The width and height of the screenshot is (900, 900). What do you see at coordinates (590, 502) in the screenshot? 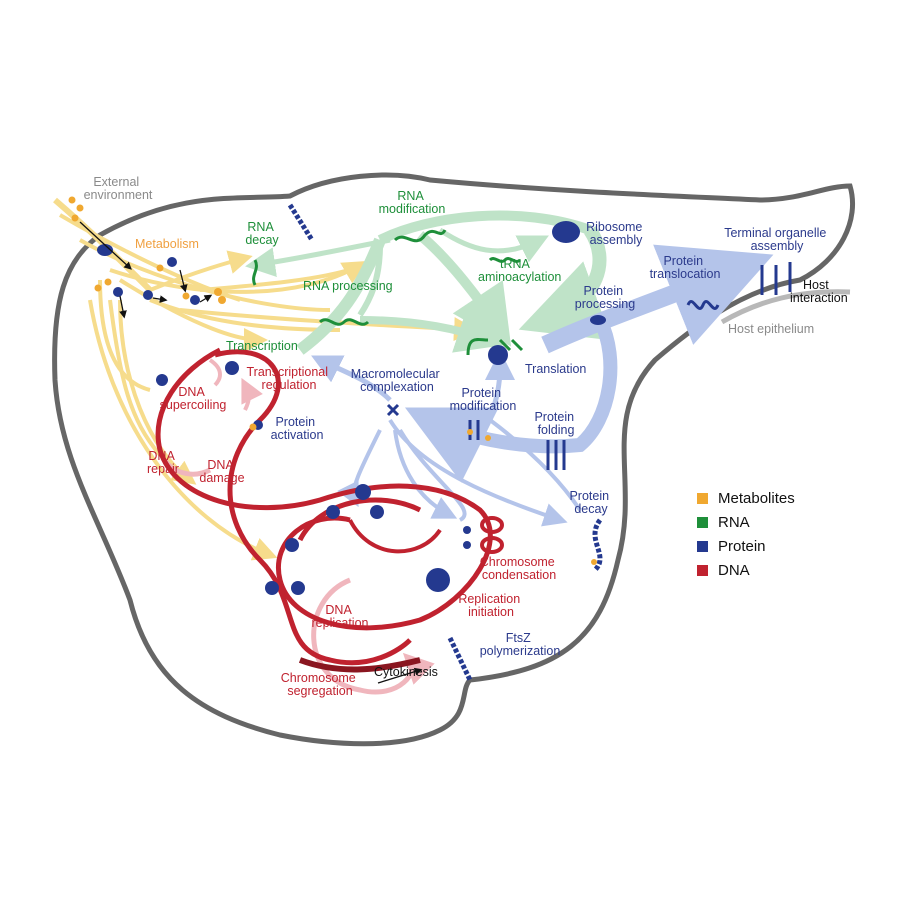
I see `label-protein-decay: Protein decay` at bounding box center [590, 502].